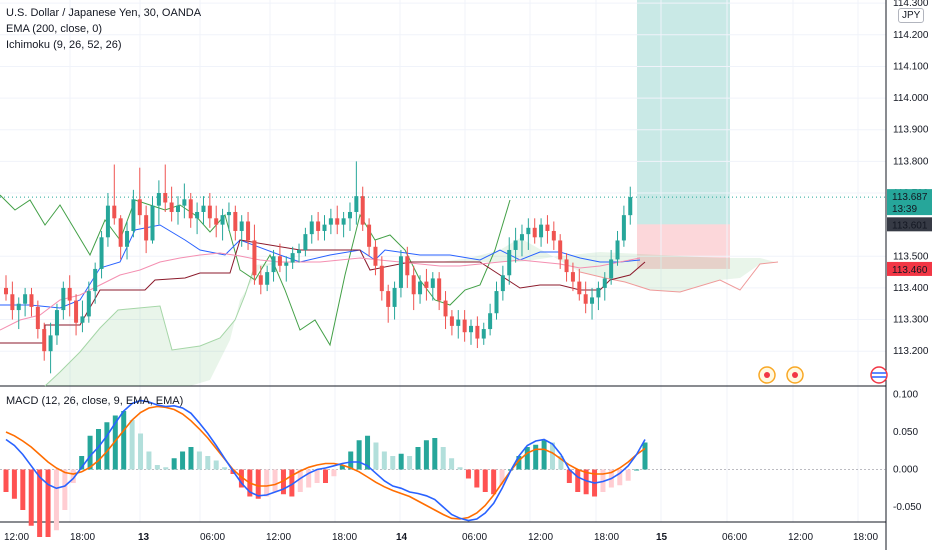  What do you see at coordinates (683, 134) in the screenshot?
I see `long-position-tool` at bounding box center [683, 134].